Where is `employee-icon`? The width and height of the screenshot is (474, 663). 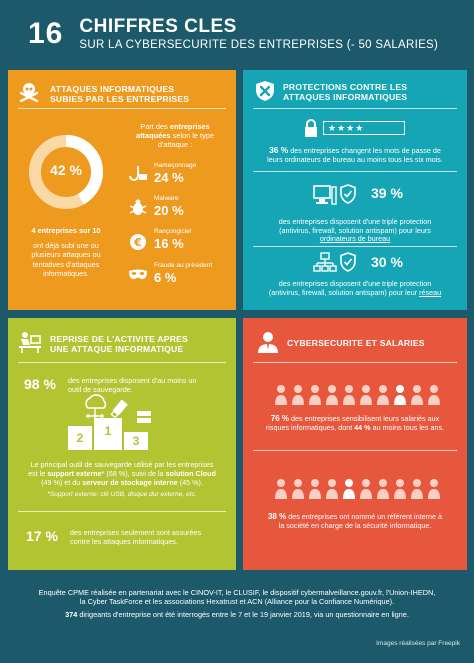
employee-icon is located at coordinates (268, 342).